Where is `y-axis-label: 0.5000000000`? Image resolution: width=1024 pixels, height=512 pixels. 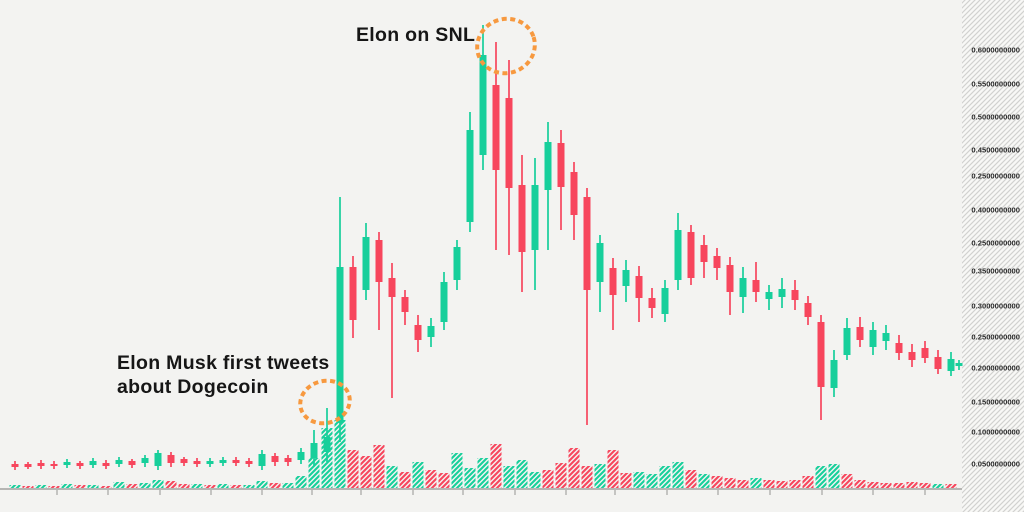
y-axis-label: 0.5000000000 is located at coordinates (995, 117).